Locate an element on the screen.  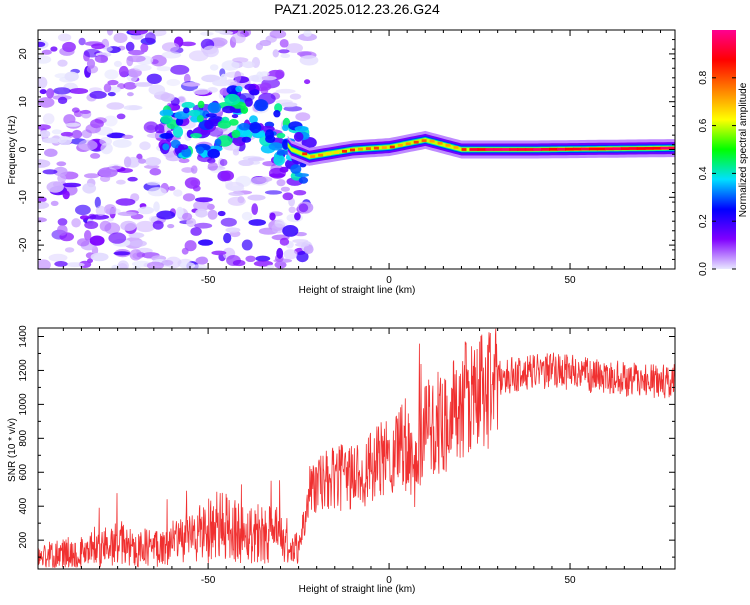
spectrogram-ytick-label: 10 is located at coordinates (23, 102).